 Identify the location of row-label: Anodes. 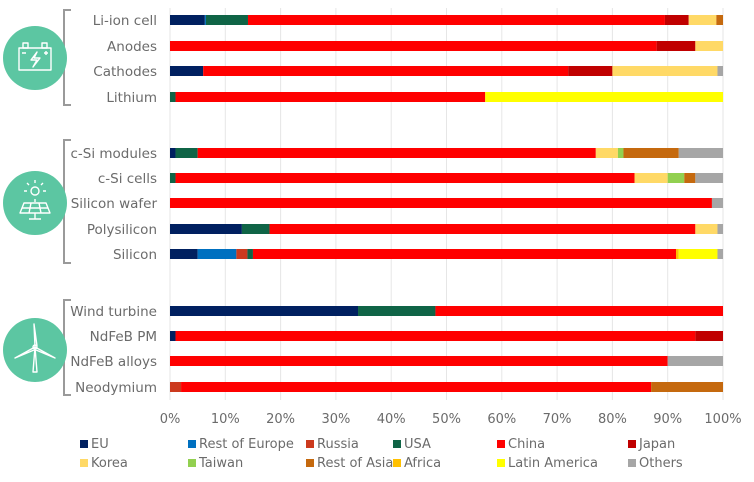
(132, 47).